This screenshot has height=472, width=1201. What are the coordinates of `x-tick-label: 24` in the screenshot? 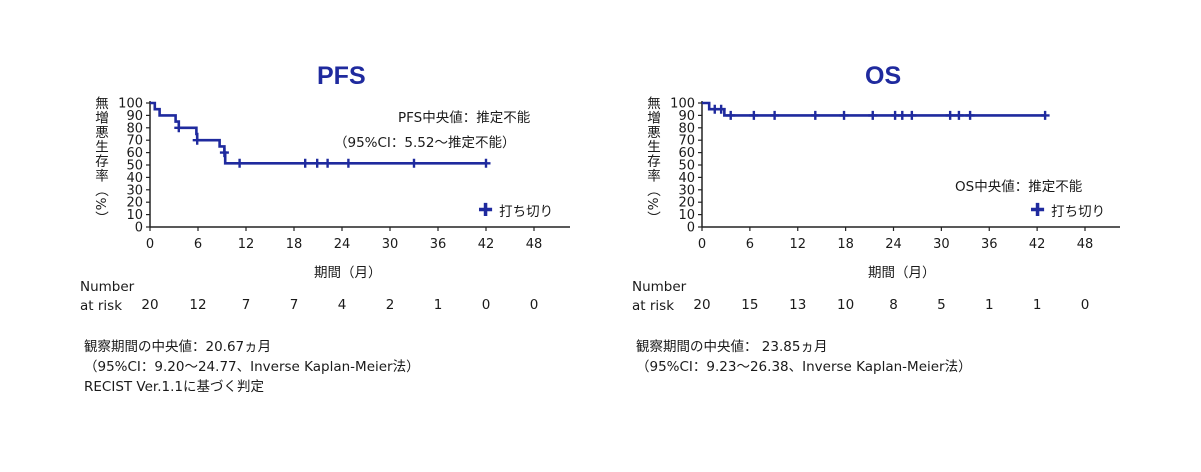 It's located at (893, 244).